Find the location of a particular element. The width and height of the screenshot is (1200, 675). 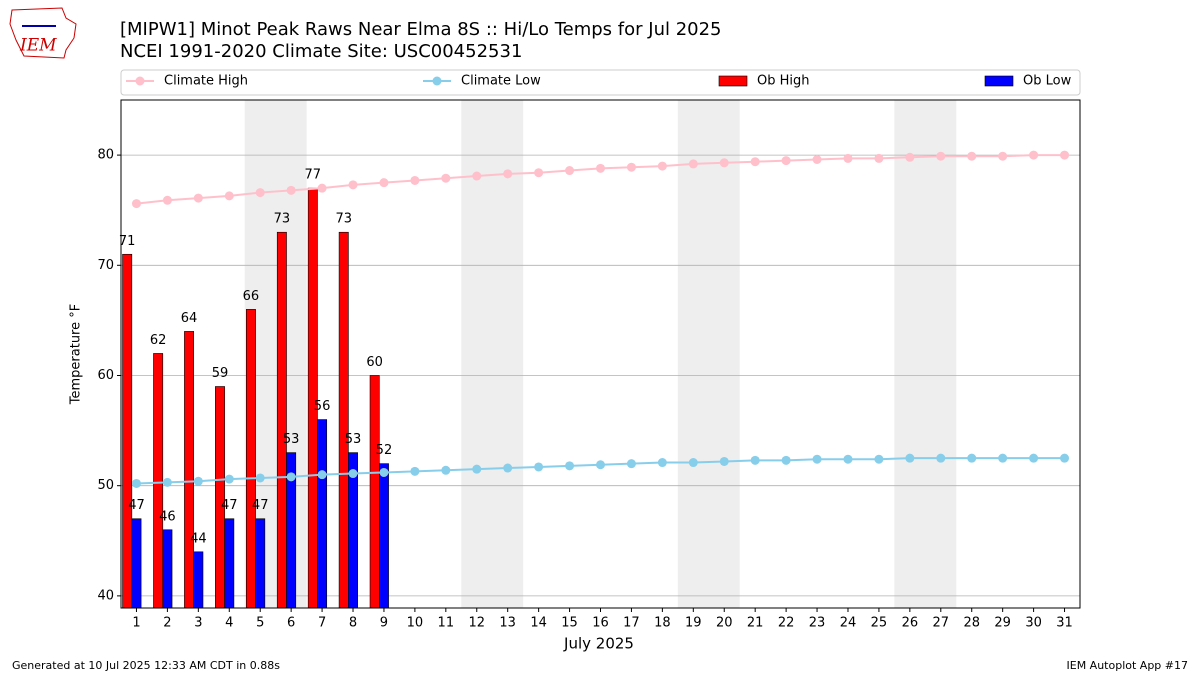

data-label: 52 is located at coordinates (384, 450).